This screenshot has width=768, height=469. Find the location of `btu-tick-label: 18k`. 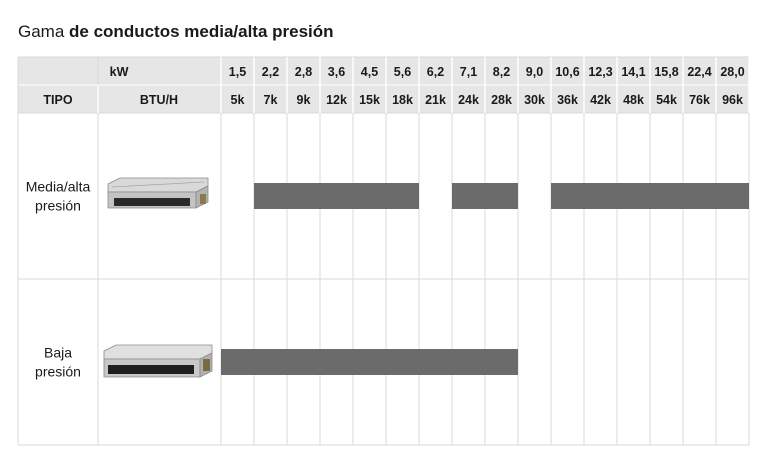

btu-tick-label: 18k is located at coordinates (402, 100).